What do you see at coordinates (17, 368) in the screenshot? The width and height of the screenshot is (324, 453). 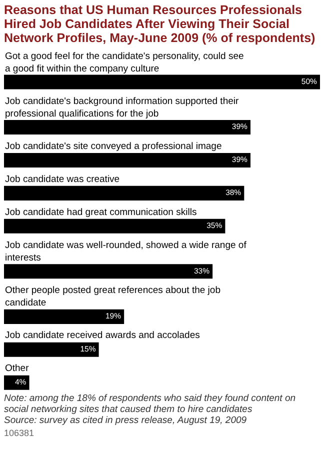 I see `y-tick-label: Other` at bounding box center [17, 368].